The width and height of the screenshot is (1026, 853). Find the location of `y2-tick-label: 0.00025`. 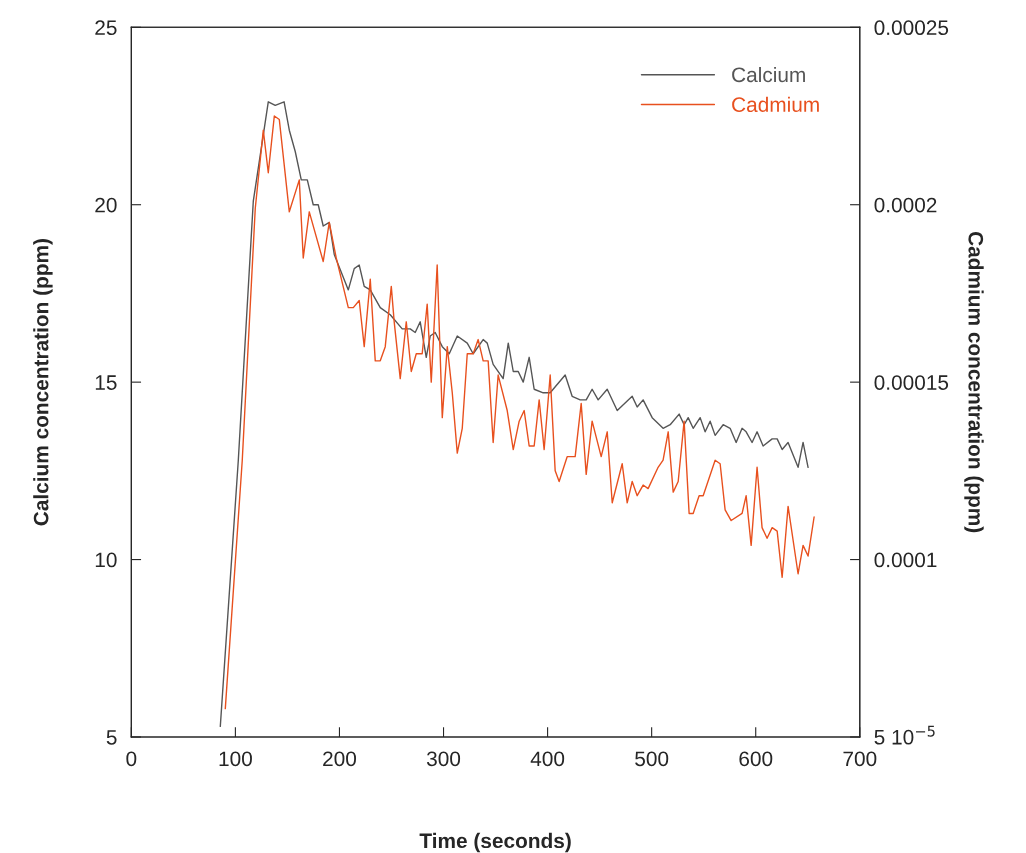

y2-tick-label: 0.00025 is located at coordinates (911, 28).